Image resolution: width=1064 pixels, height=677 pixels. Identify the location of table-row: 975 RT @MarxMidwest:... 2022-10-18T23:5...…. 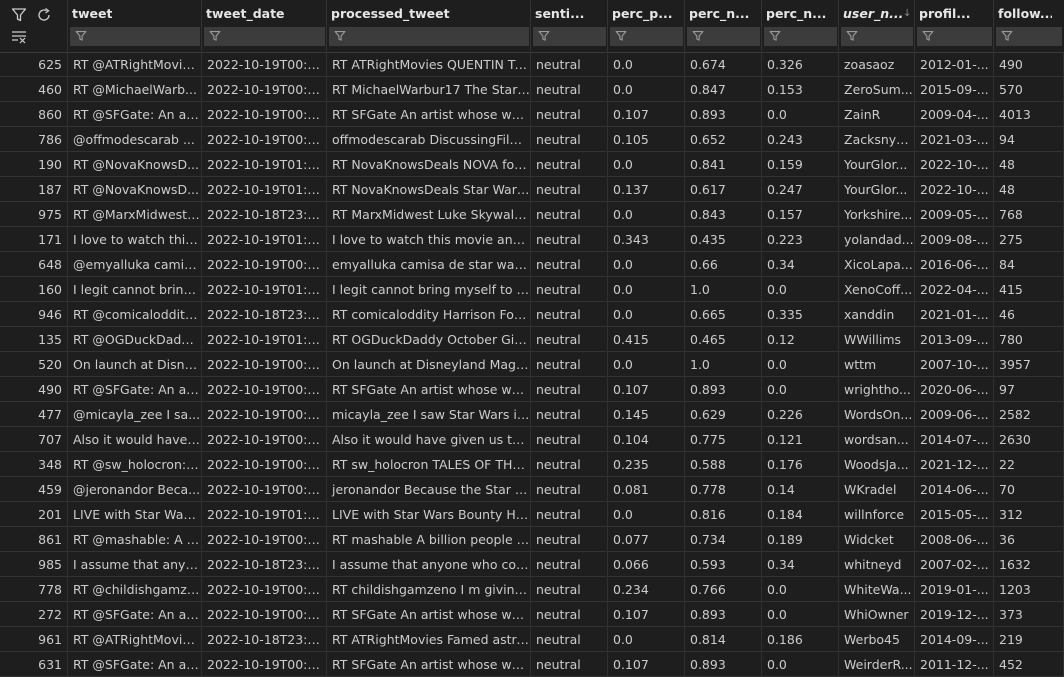
(532, 214).